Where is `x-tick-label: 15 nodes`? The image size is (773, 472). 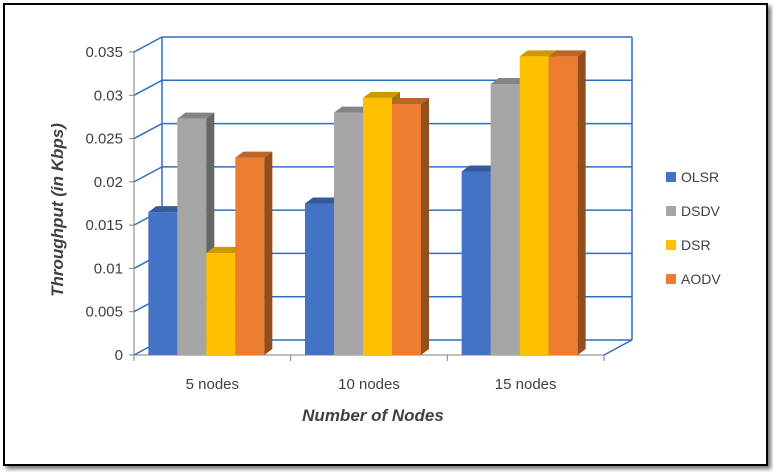
x-tick-label: 15 nodes is located at coordinates (526, 384).